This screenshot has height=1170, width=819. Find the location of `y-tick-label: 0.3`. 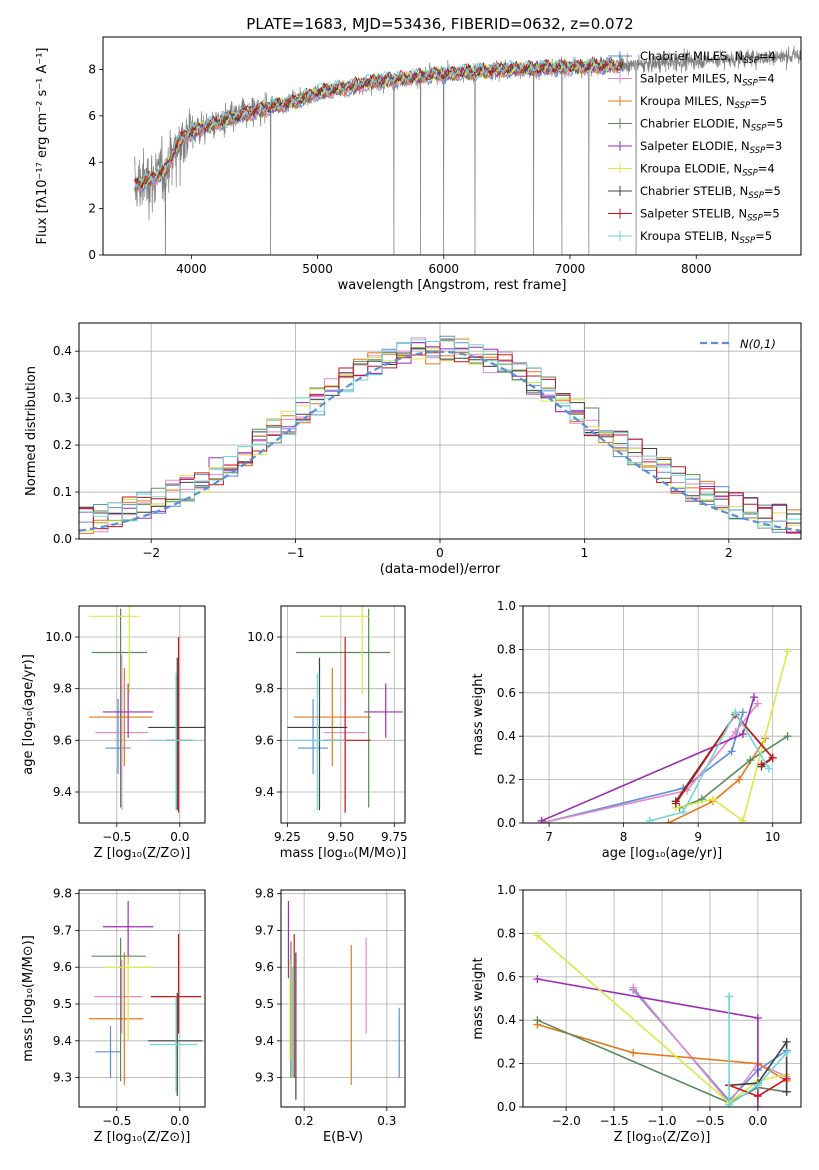

y-tick-label: 0.3 is located at coordinates (62, 398).